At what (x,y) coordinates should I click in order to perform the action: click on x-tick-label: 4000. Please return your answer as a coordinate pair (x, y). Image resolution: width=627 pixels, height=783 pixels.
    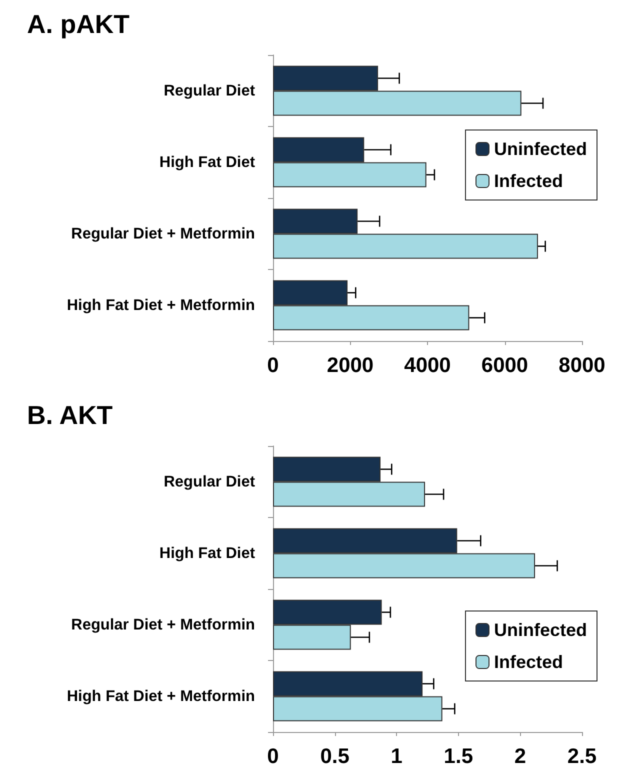
    Looking at the image, I should click on (427, 365).